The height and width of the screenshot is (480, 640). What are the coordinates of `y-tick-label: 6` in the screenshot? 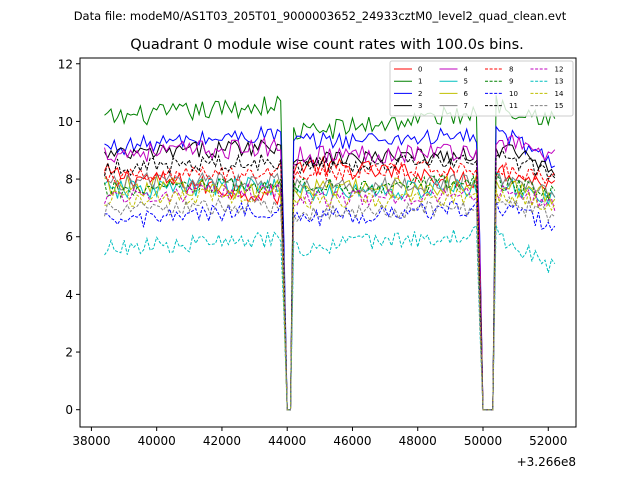 It's located at (69, 237).